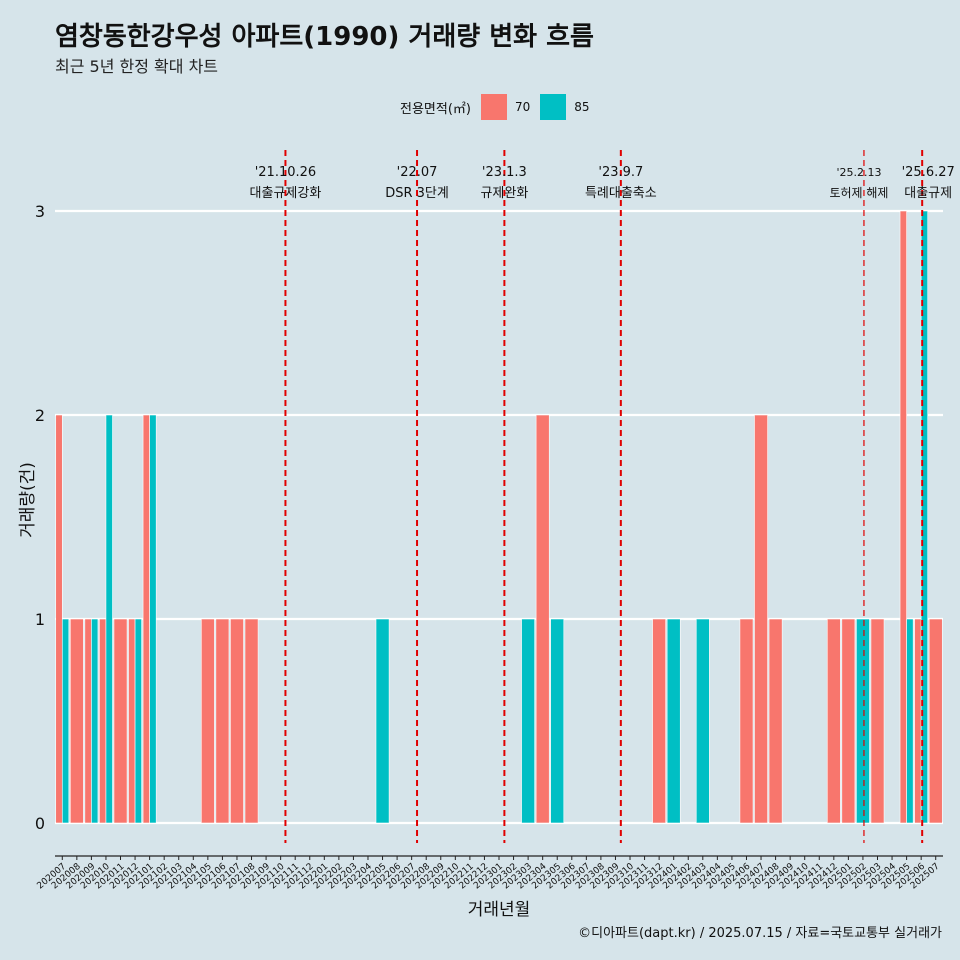  What do you see at coordinates (499, 910) in the screenshot?
I see `x-axis-title: 거래년월` at bounding box center [499, 910].